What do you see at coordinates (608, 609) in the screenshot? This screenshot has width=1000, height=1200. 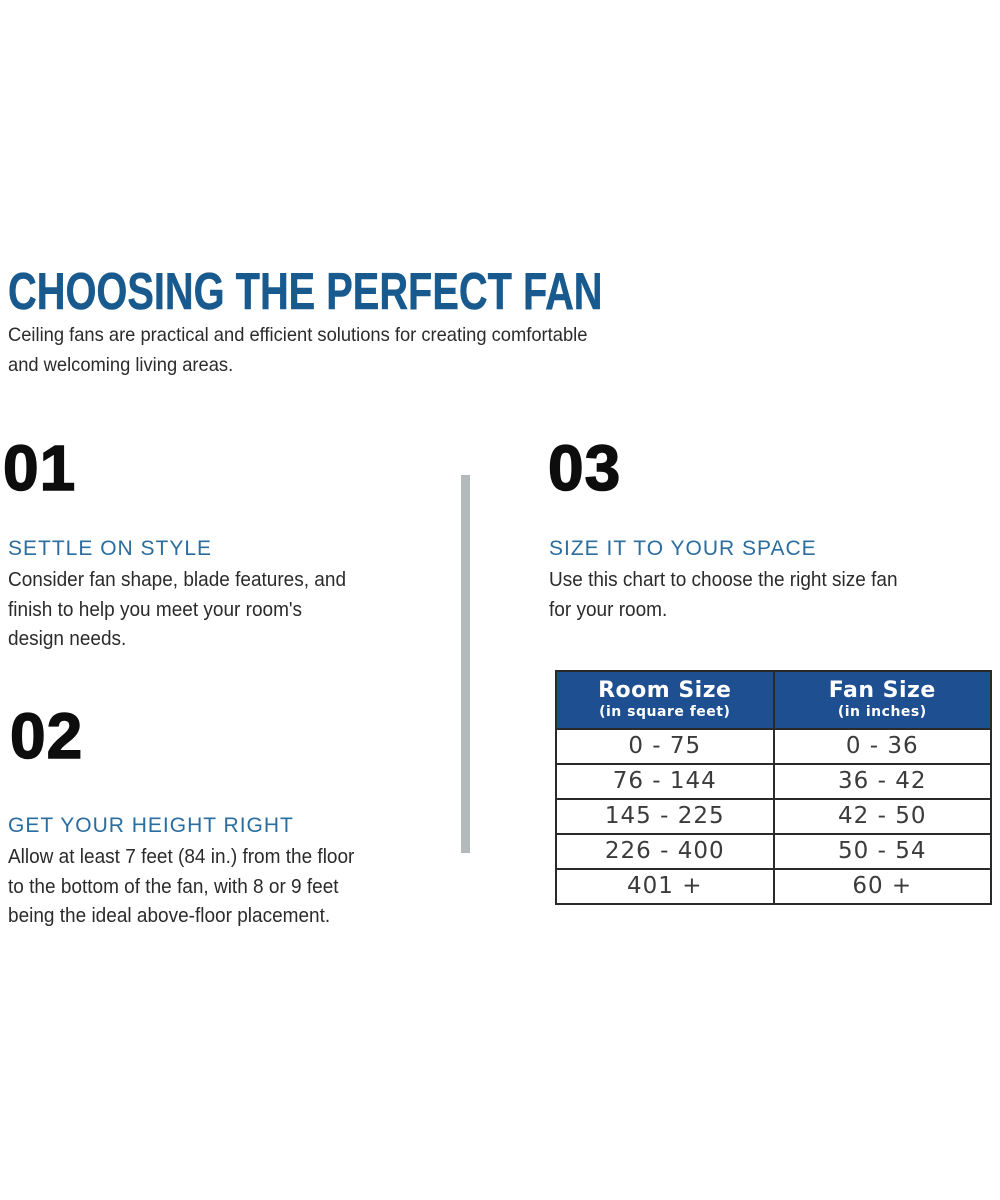 I see `step-body-line: for your room.` at bounding box center [608, 609].